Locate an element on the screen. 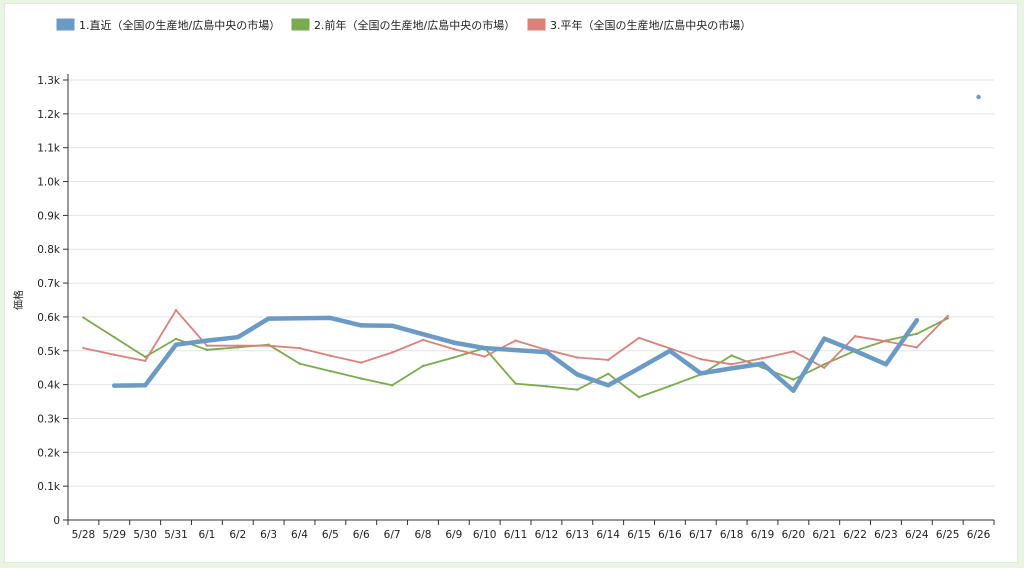 This screenshot has height=568, width=1024. x-tick-label: 6/9 is located at coordinates (453, 535).